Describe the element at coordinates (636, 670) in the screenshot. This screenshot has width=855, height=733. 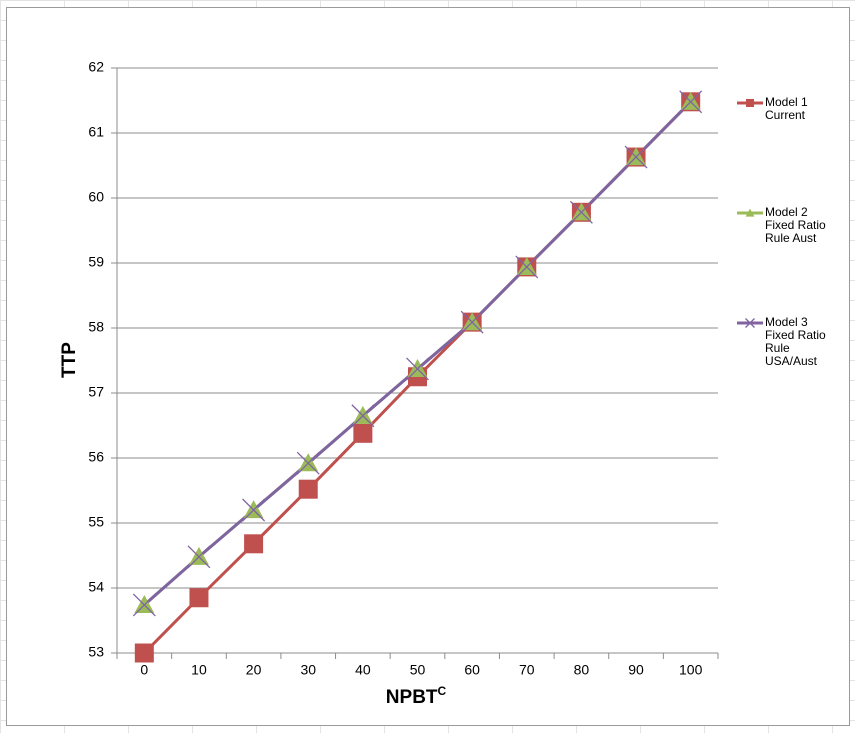
I see `x-tick-label: 90` at that location.